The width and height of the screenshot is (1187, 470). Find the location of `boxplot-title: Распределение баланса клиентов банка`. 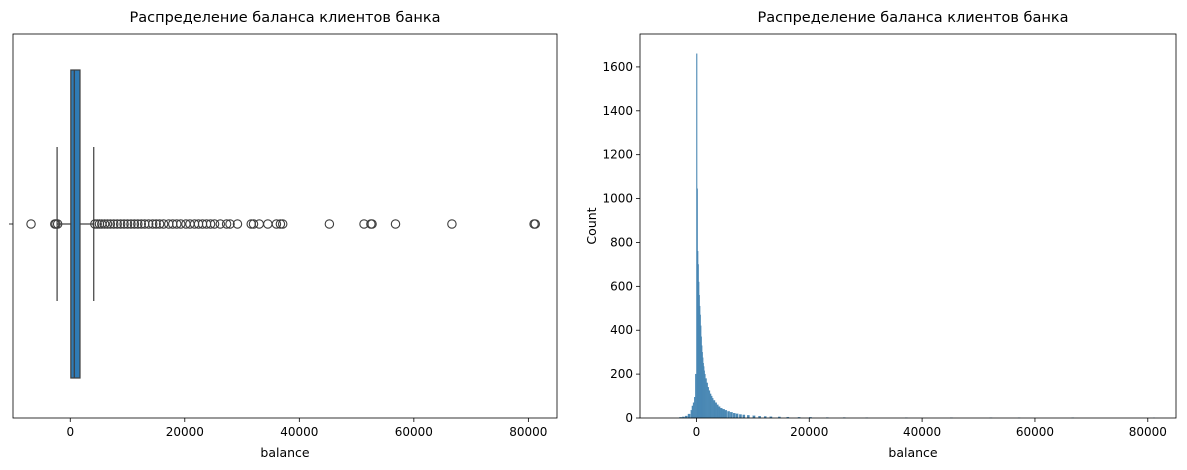

boxplot-title: Распределение баланса клиентов банка is located at coordinates (285, 18).